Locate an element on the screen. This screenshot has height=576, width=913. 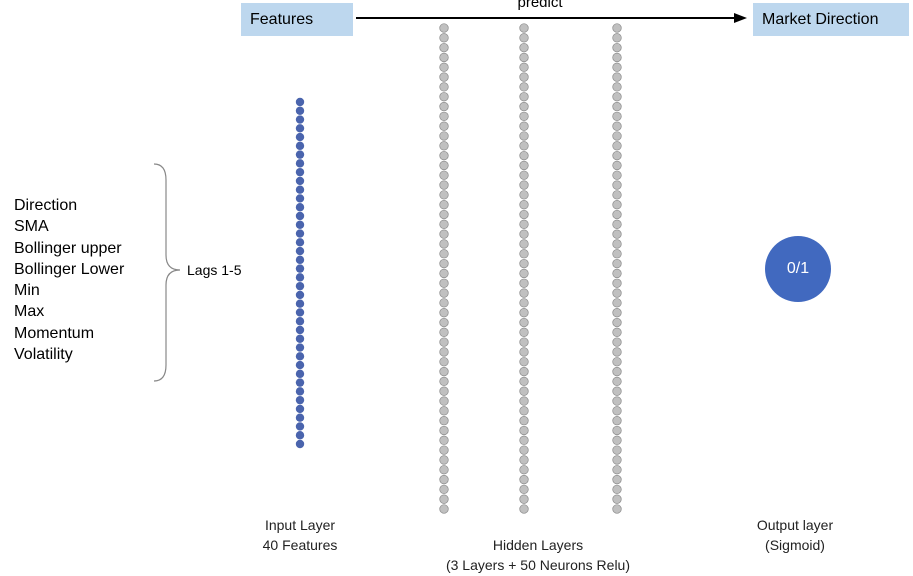
features-label: Features is located at coordinates (282, 19).